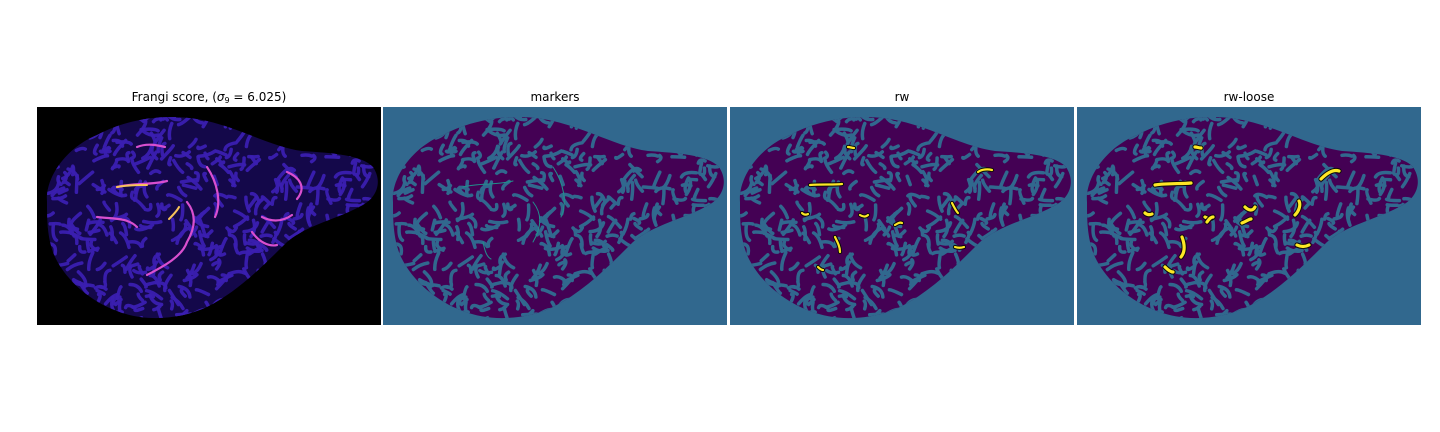 The image size is (1440, 432). Describe the element at coordinates (209, 97) in the screenshot. I see `panel-title-frangi: Frangi score, (σ9 = 6.025)` at that location.